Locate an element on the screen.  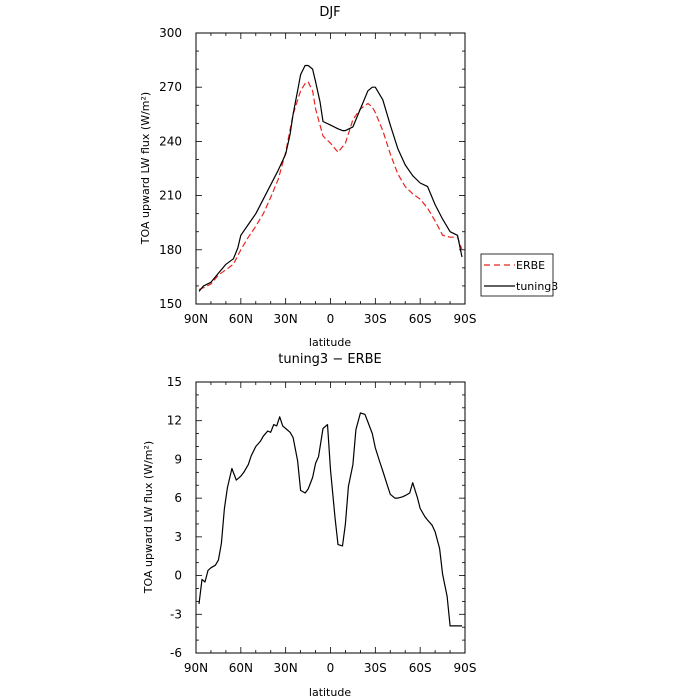
xlabel-top: latitude is located at coordinates (330, 342).